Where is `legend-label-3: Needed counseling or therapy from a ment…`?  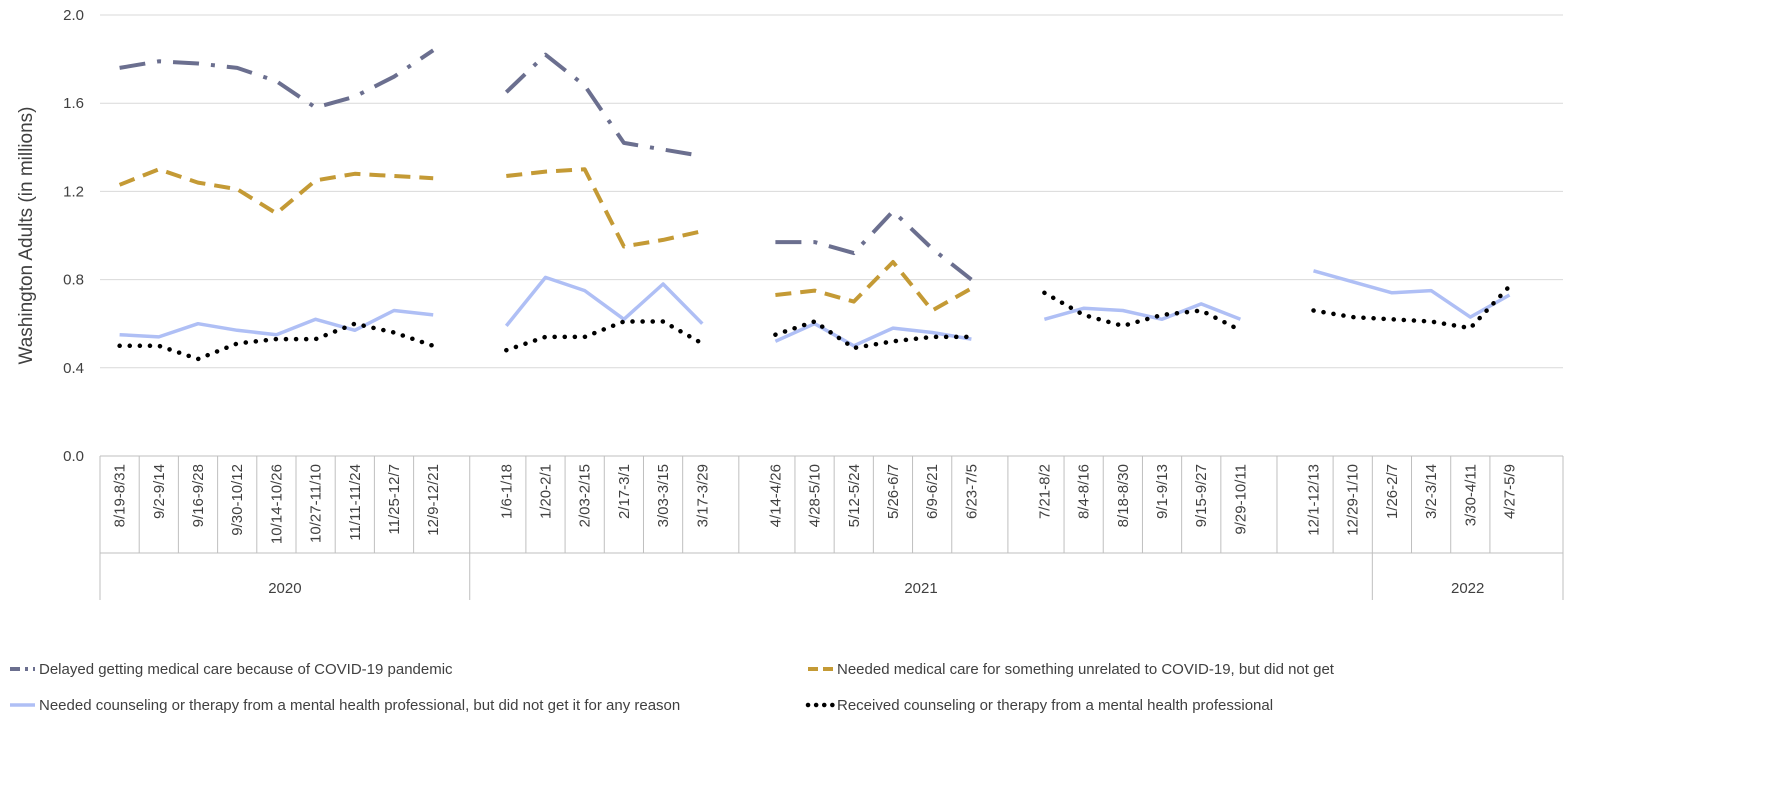
legend-label-3: Needed counseling or therapy from a ment… is located at coordinates (359, 705).